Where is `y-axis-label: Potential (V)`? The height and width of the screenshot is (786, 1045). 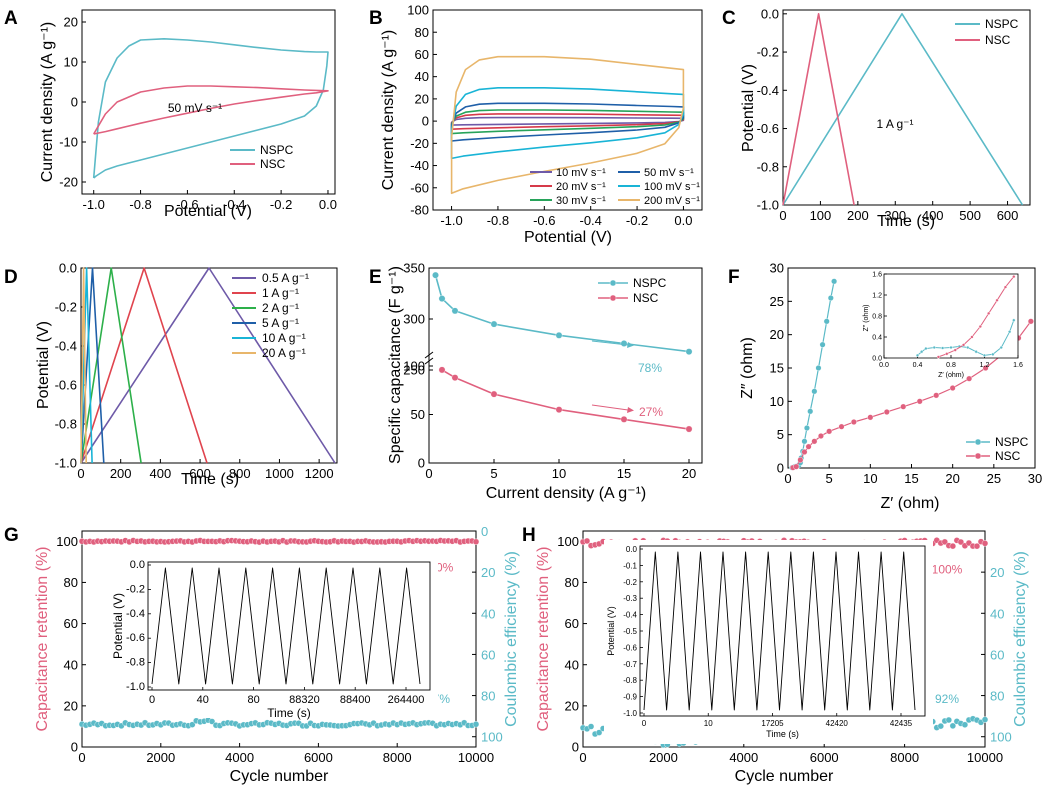
y-axis-label: Potential (V) is located at coordinates (748, 108).